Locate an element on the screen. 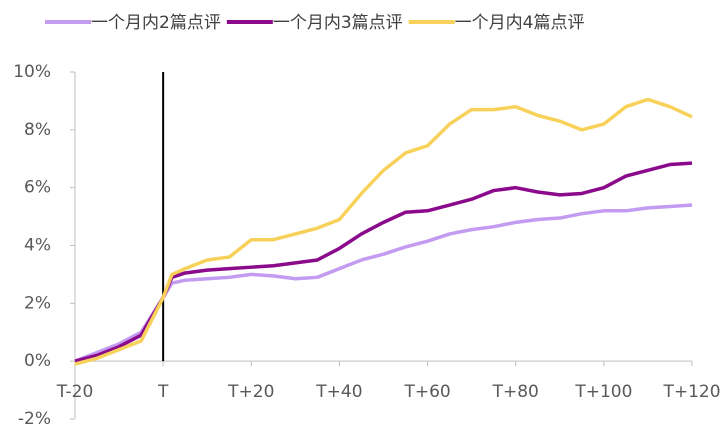 This screenshot has width=726, height=432. x-tick-label: T+60 is located at coordinates (426, 392).